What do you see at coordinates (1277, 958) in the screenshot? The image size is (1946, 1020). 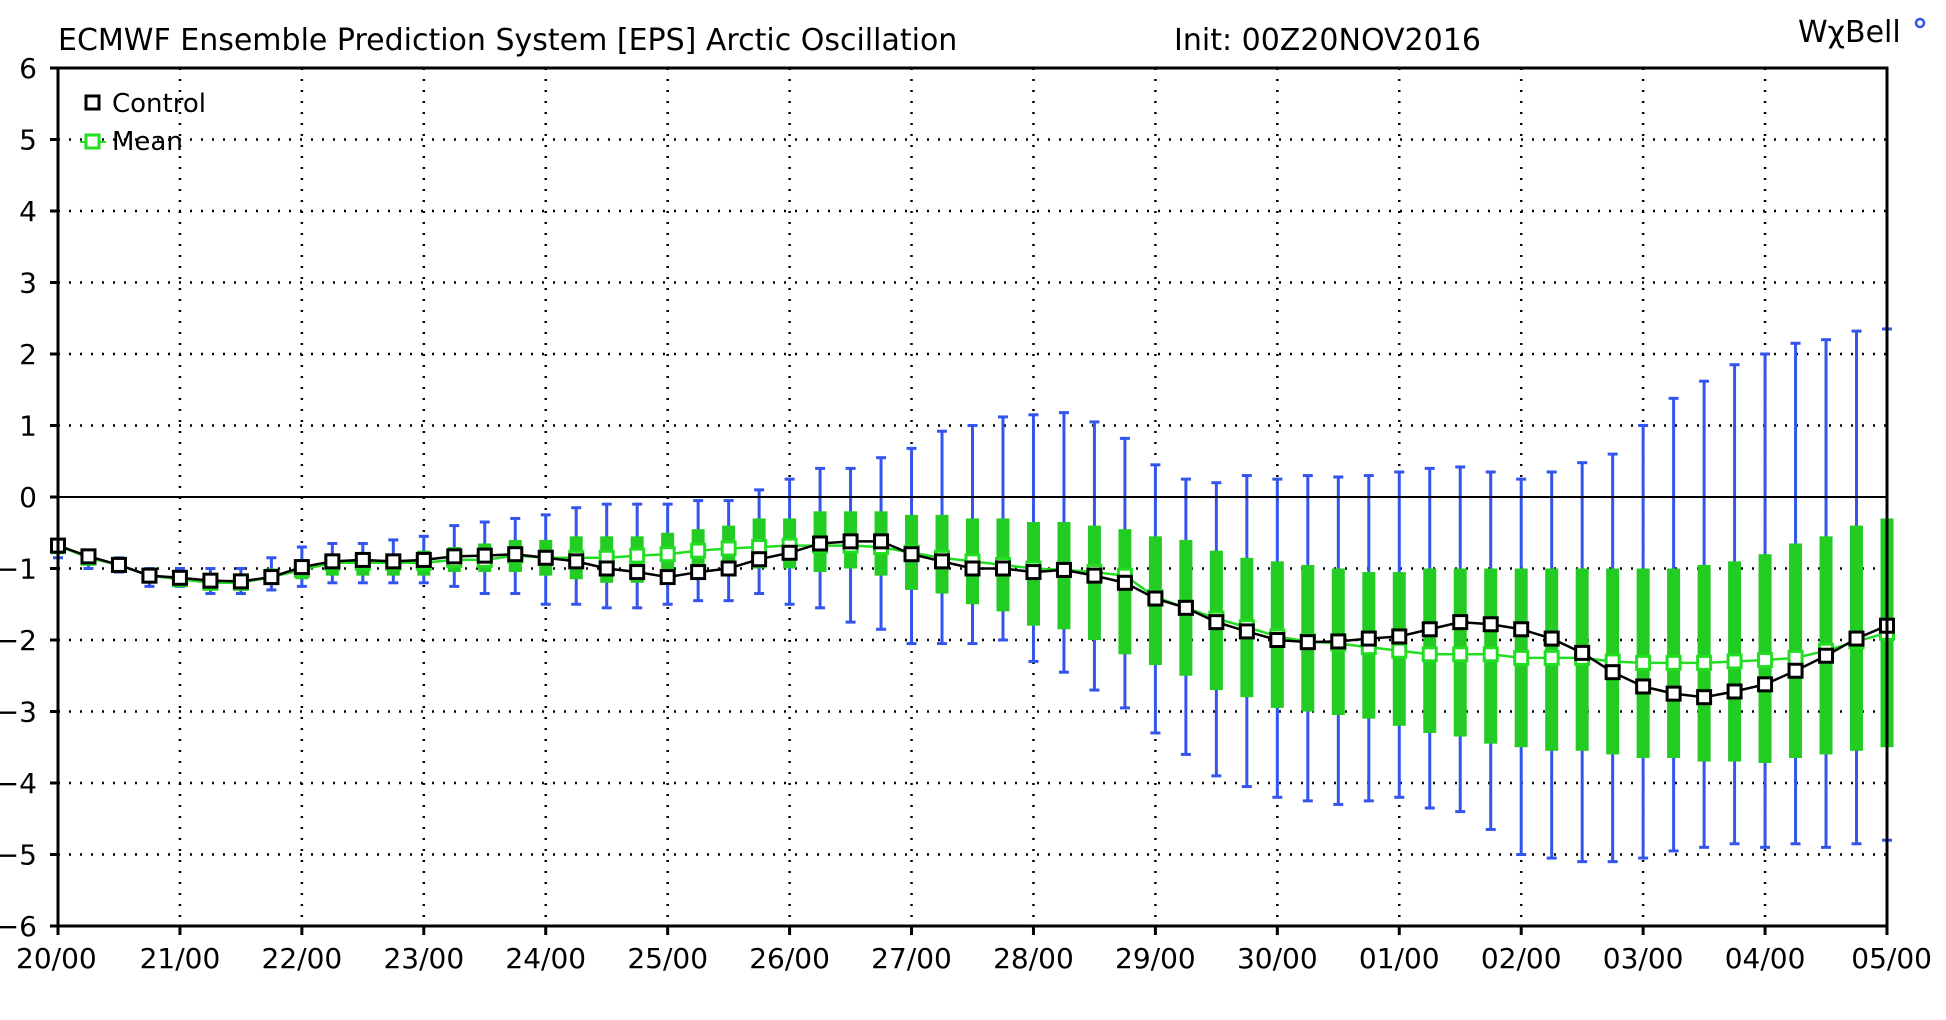 I see `x-tick-label: 30/00` at bounding box center [1277, 958].